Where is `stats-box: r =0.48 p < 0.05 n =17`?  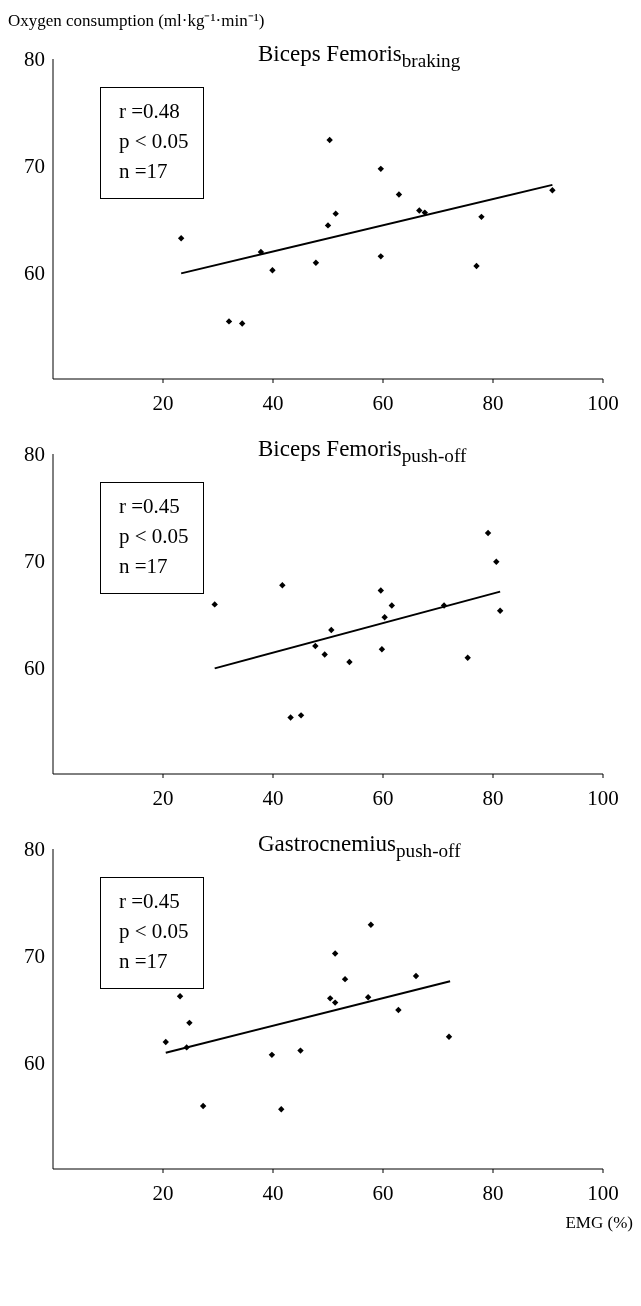
stats-box: r =0.48 p < 0.05 n =17 is located at coordinates (152, 143).